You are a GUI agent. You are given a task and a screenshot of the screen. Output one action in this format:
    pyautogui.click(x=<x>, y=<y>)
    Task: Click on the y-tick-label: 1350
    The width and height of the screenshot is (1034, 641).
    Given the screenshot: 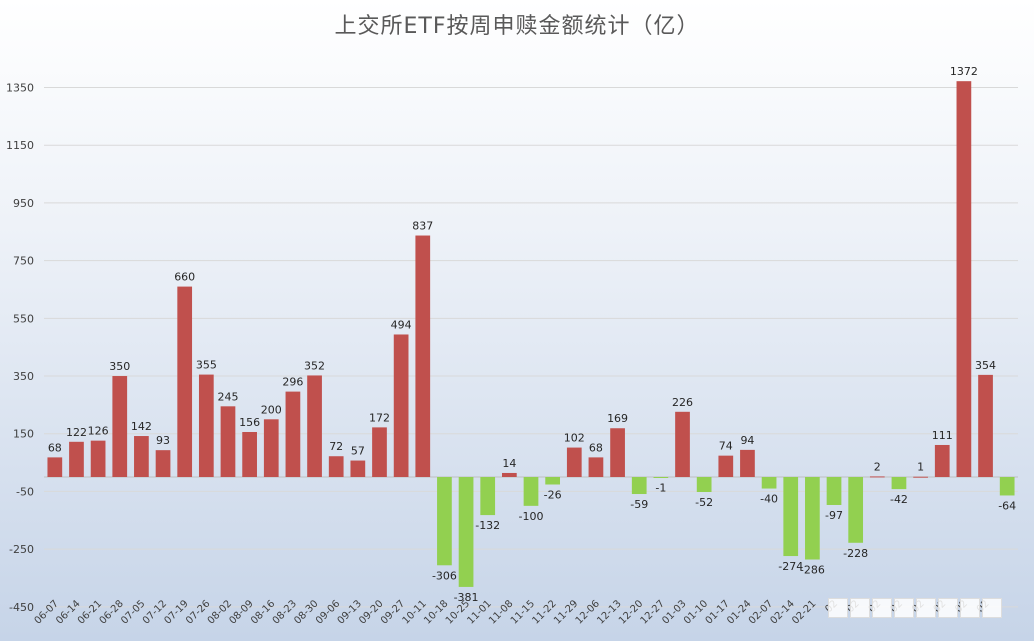 What is the action you would take?
    pyautogui.click(x=20, y=88)
    